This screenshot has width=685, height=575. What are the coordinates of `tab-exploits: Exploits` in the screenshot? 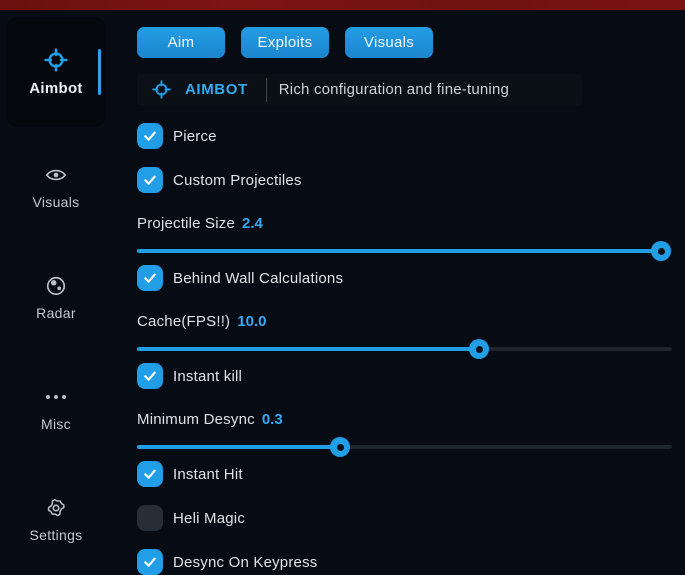 It's located at (285, 42).